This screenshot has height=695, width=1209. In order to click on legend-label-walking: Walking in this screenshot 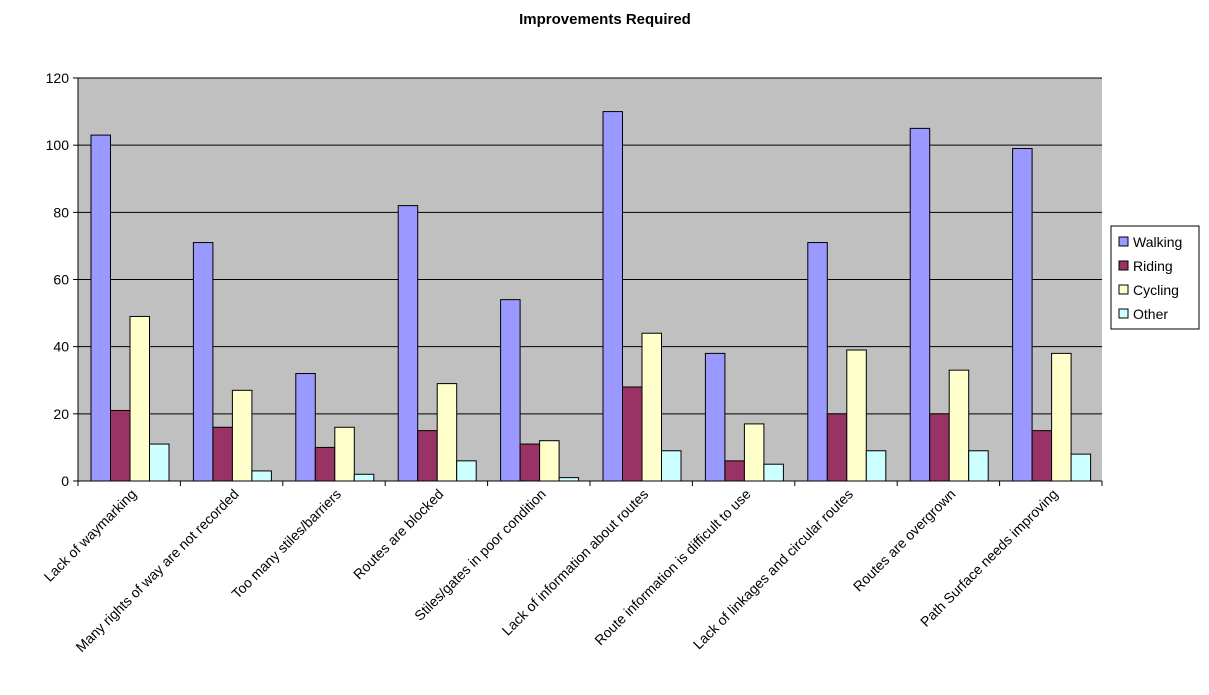, I will do `click(1157, 242)`.